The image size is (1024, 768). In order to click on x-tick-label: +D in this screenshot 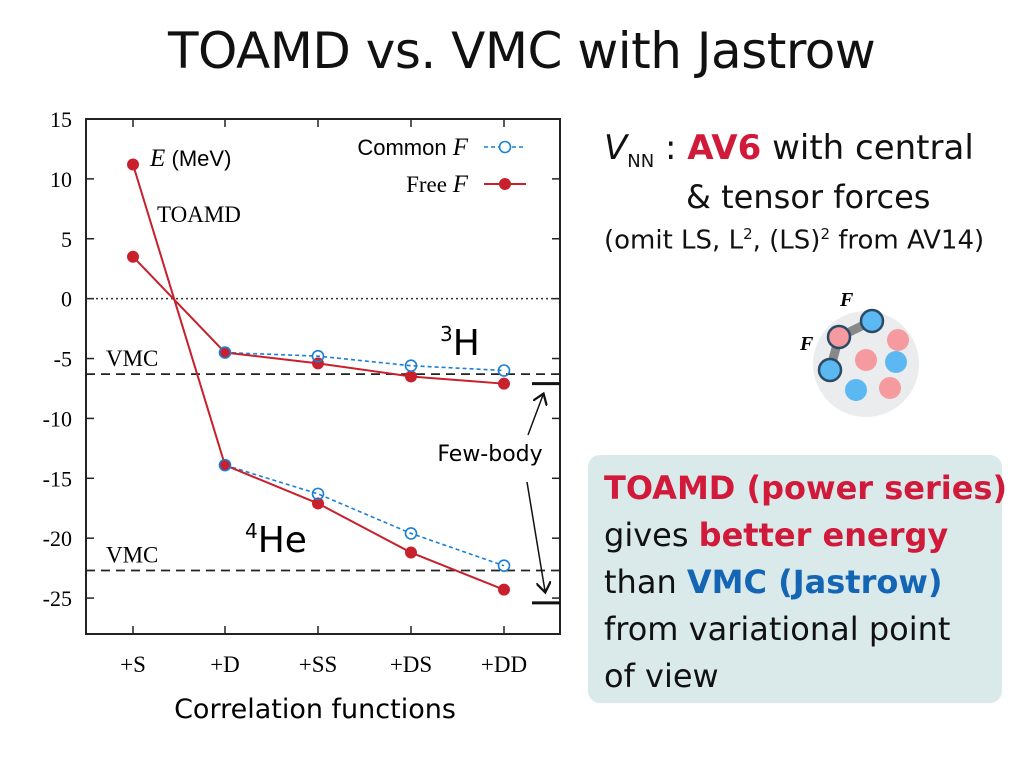, I will do `click(225, 664)`.